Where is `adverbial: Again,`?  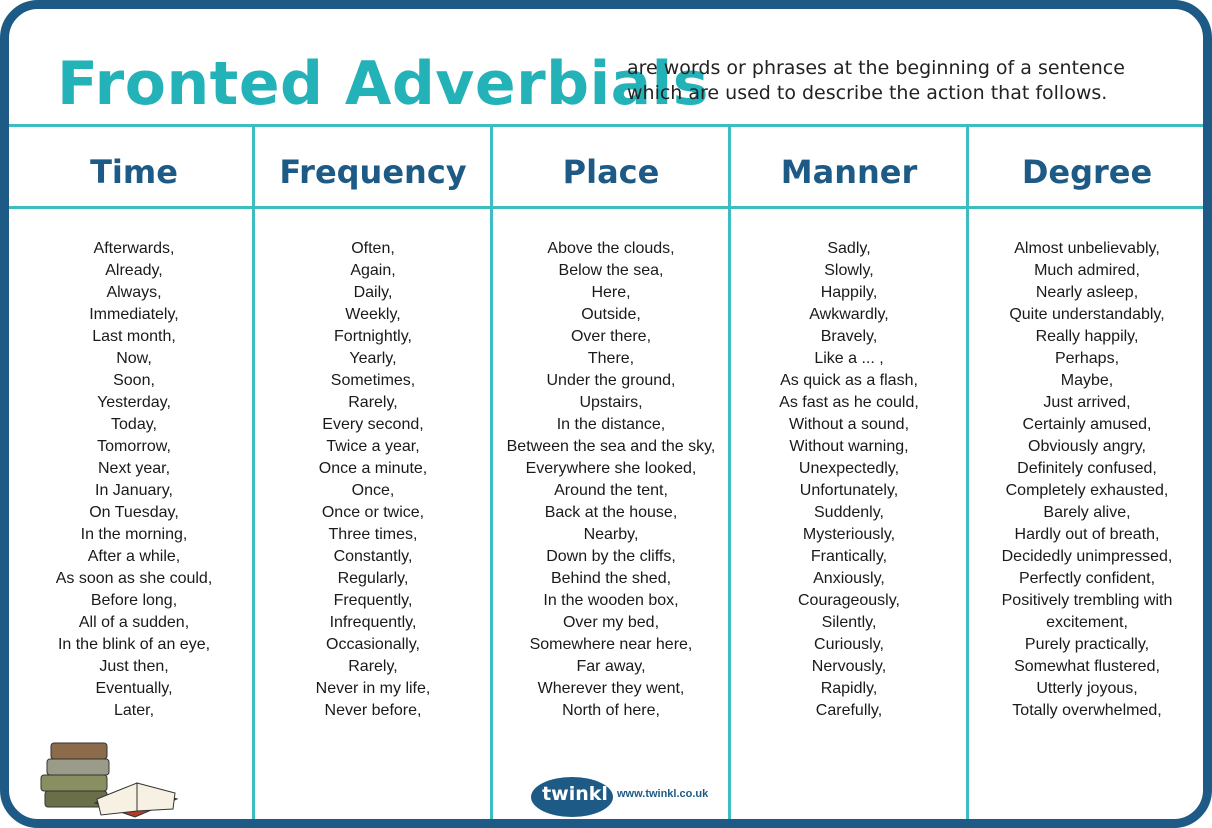
adverbial: Again, is located at coordinates (373, 270).